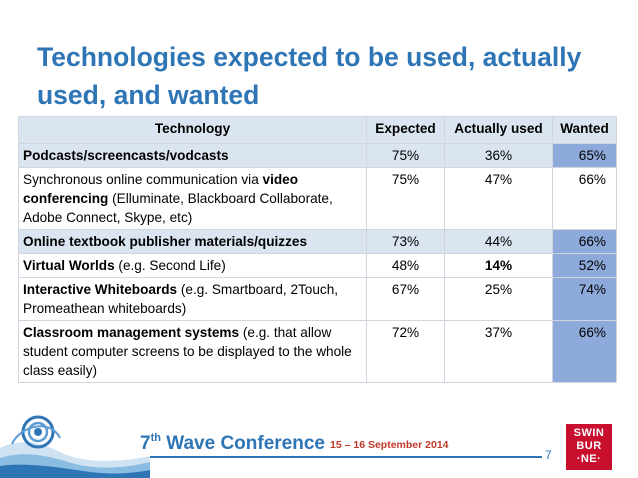 This screenshot has height=478, width=638. Describe the element at coordinates (131, 332) in the screenshot. I see `technology-text: Classroom management systems` at that location.